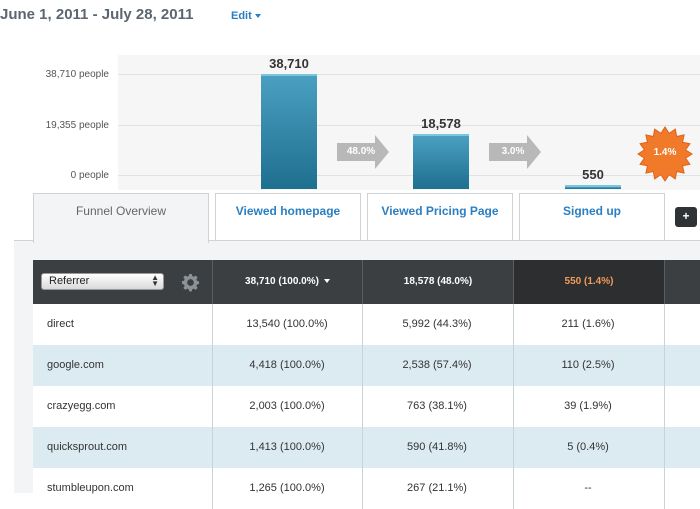 This screenshot has width=700, height=509. Describe the element at coordinates (81, 406) in the screenshot. I see `referrer-name: crazyegg.com` at that location.